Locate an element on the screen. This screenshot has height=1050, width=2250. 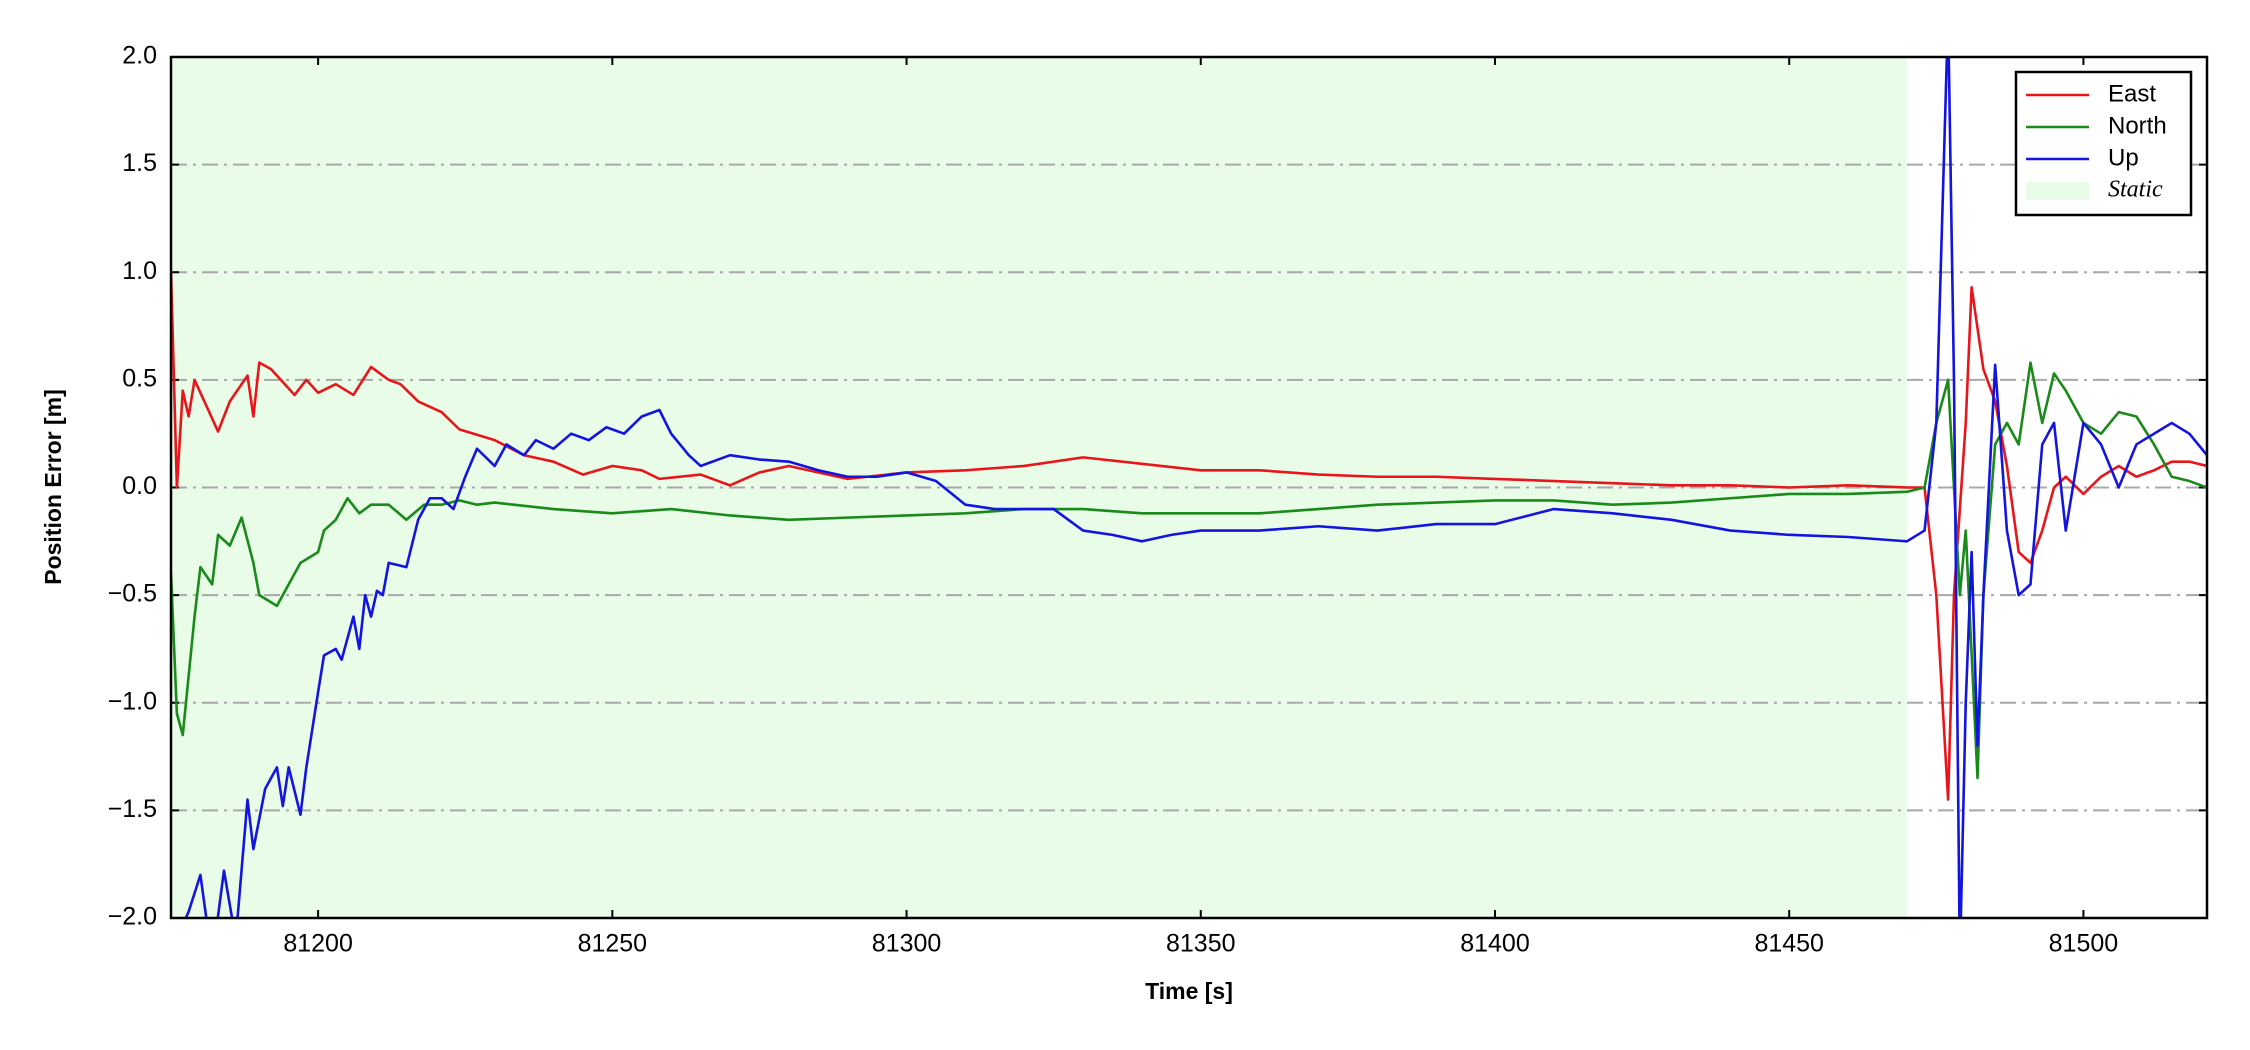
legend-swatch is located at coordinates (2057, 191).